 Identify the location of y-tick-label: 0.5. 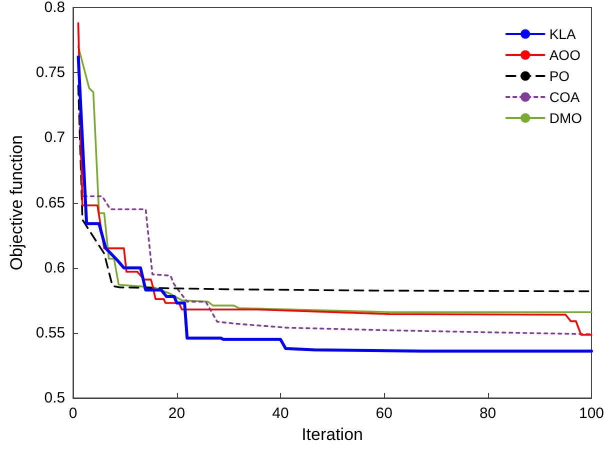
(55, 398).